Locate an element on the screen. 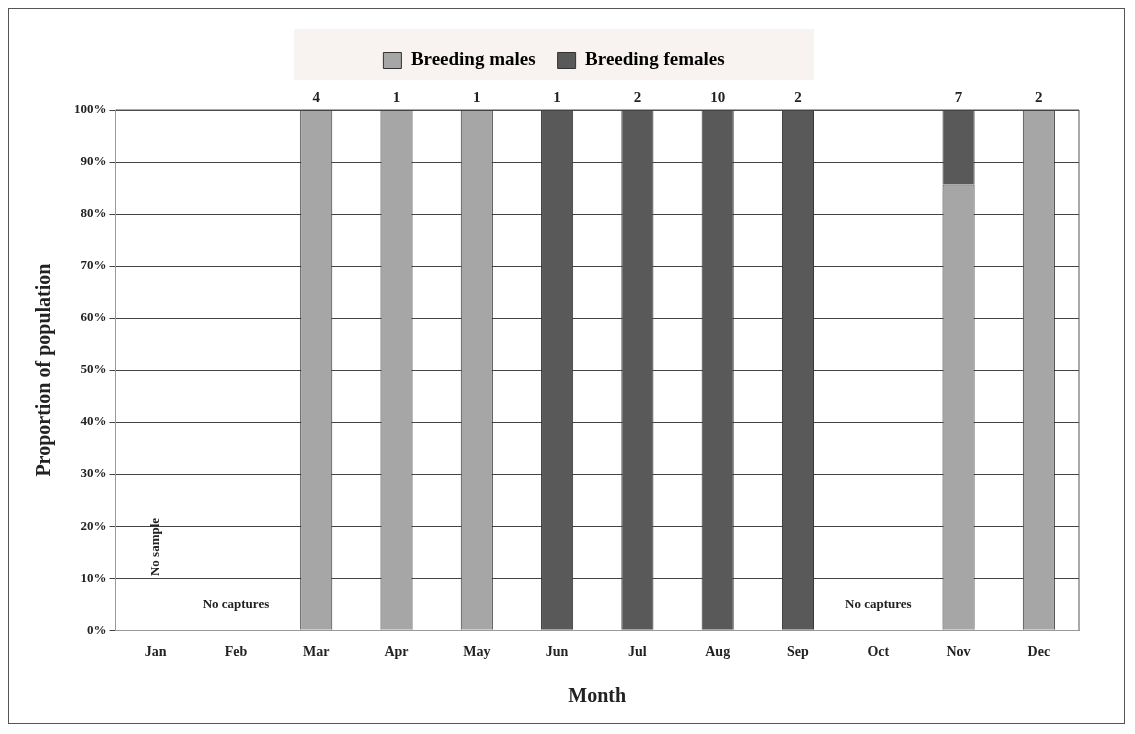 The height and width of the screenshot is (734, 1135). x-tick-label: Feb is located at coordinates (236, 652).